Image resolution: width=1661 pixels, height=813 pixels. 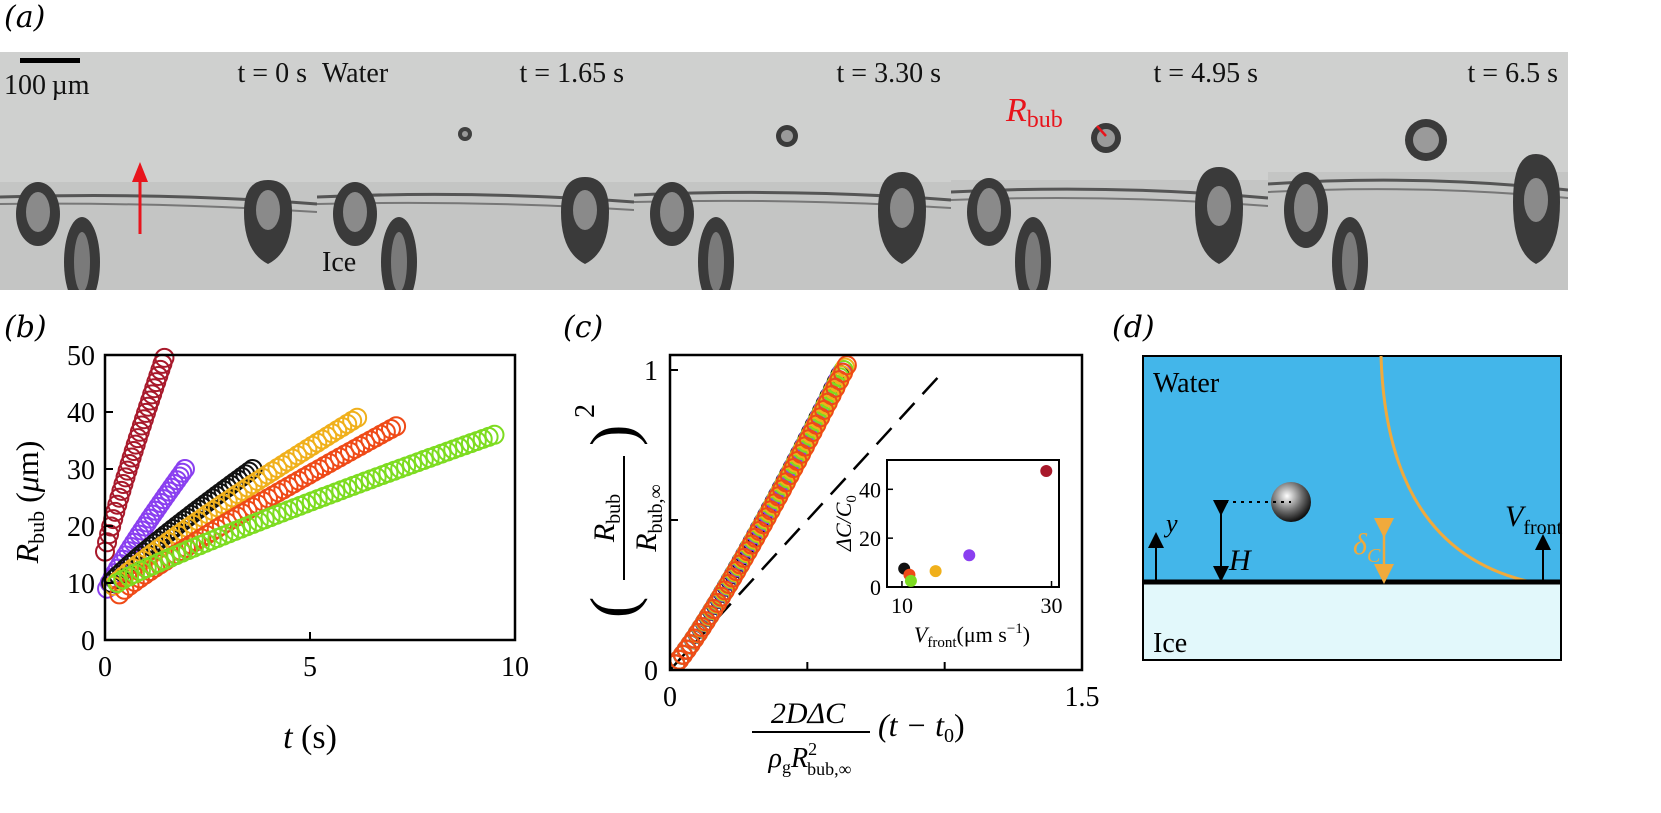 What do you see at coordinates (81, 527) in the screenshot?
I see `y-tick-label: 20` at bounding box center [81, 527].